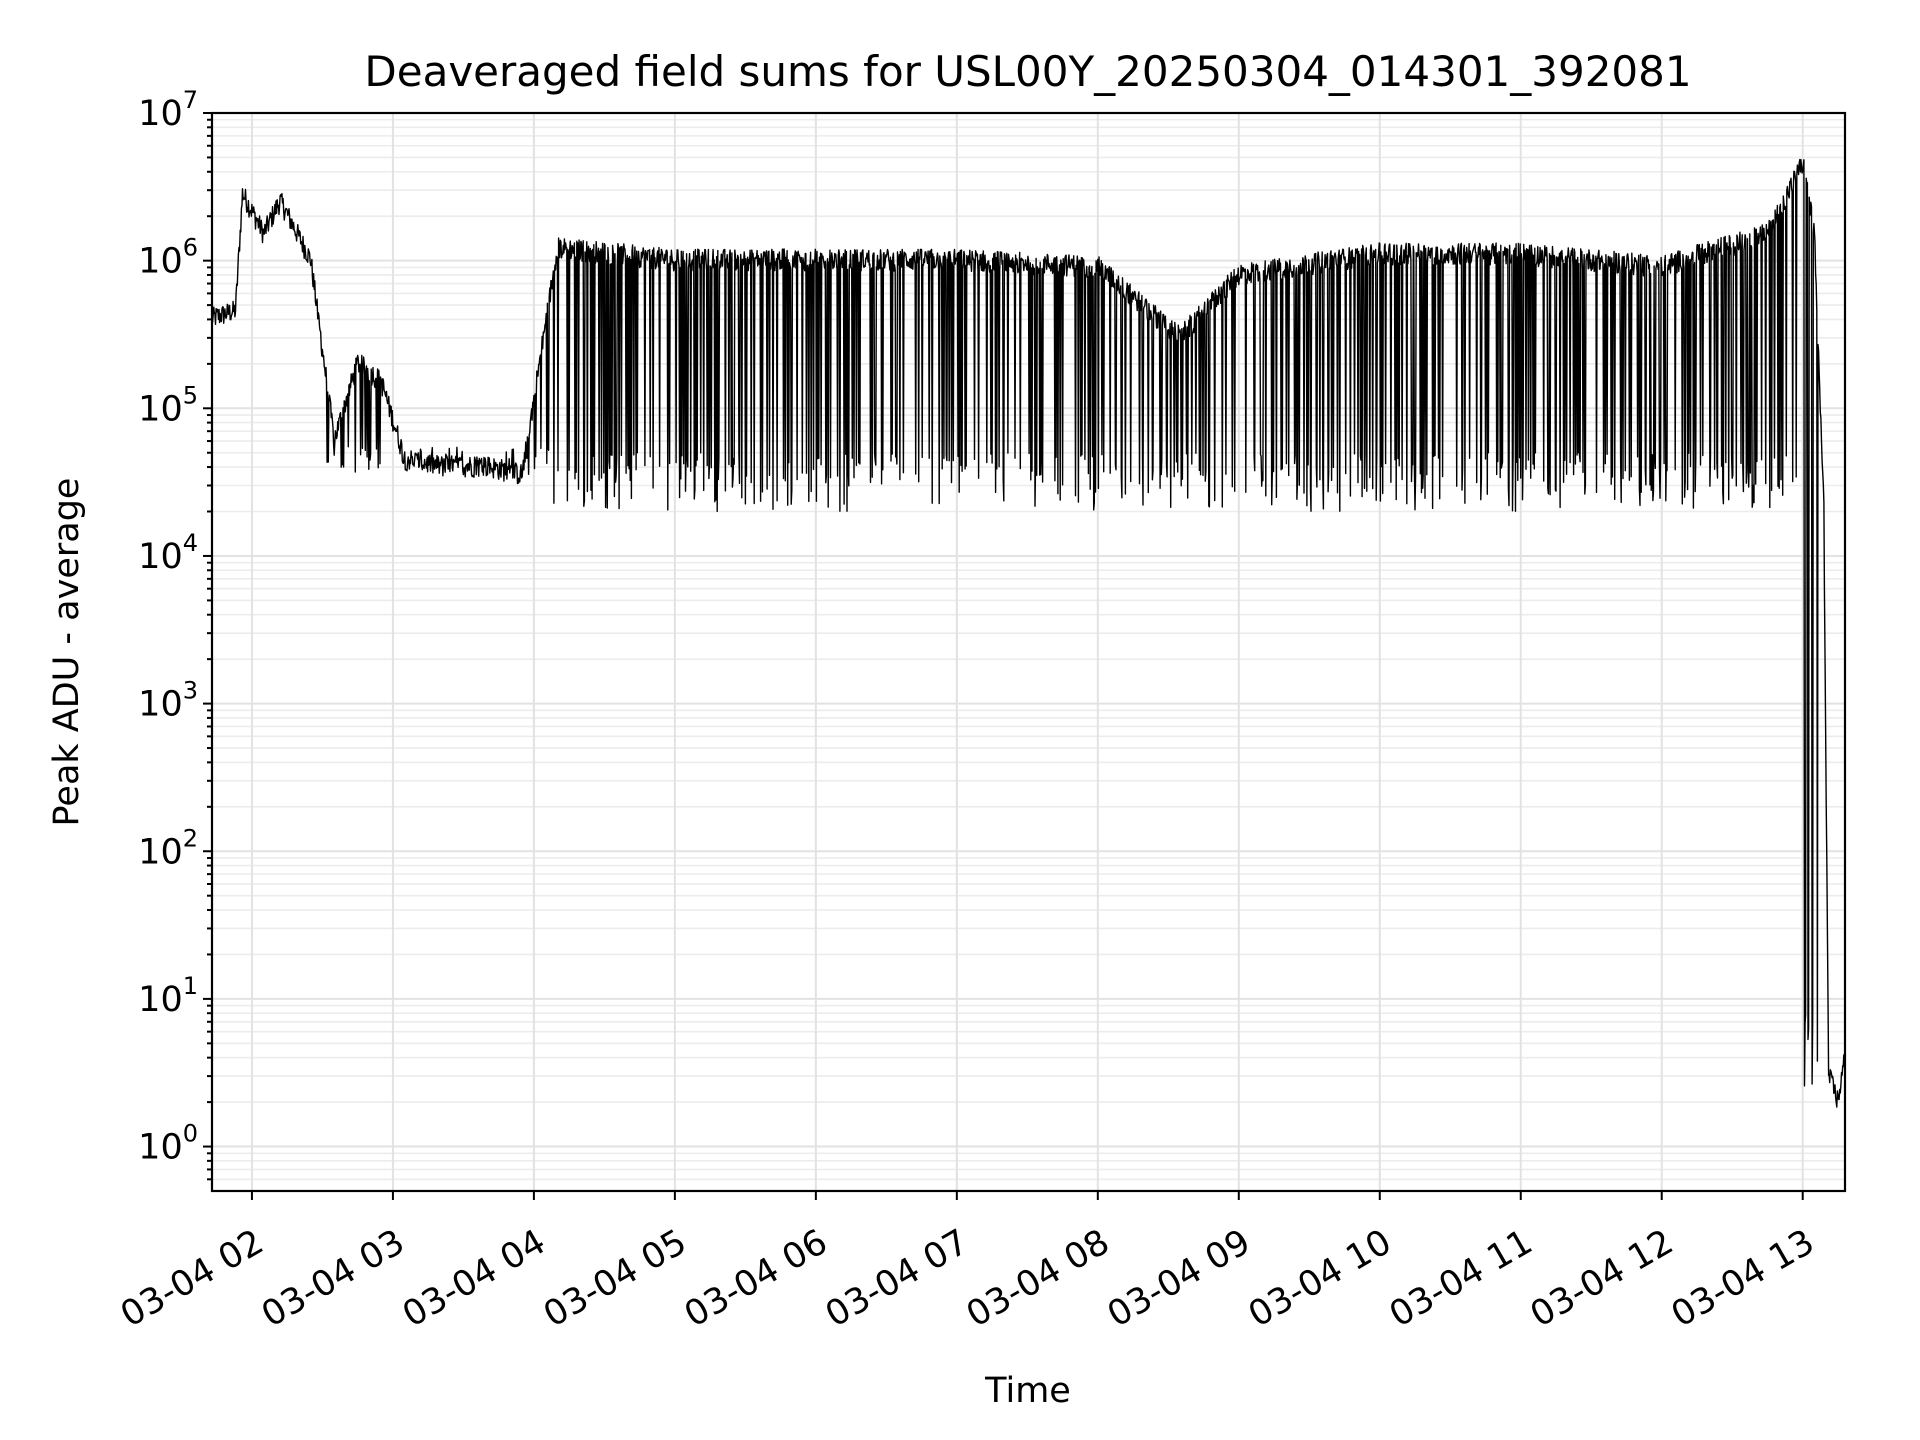 This screenshot has height=1440, width=1920. Describe the element at coordinates (190, 543) in the screenshot. I see `y-tick-exponent: 4` at that location.